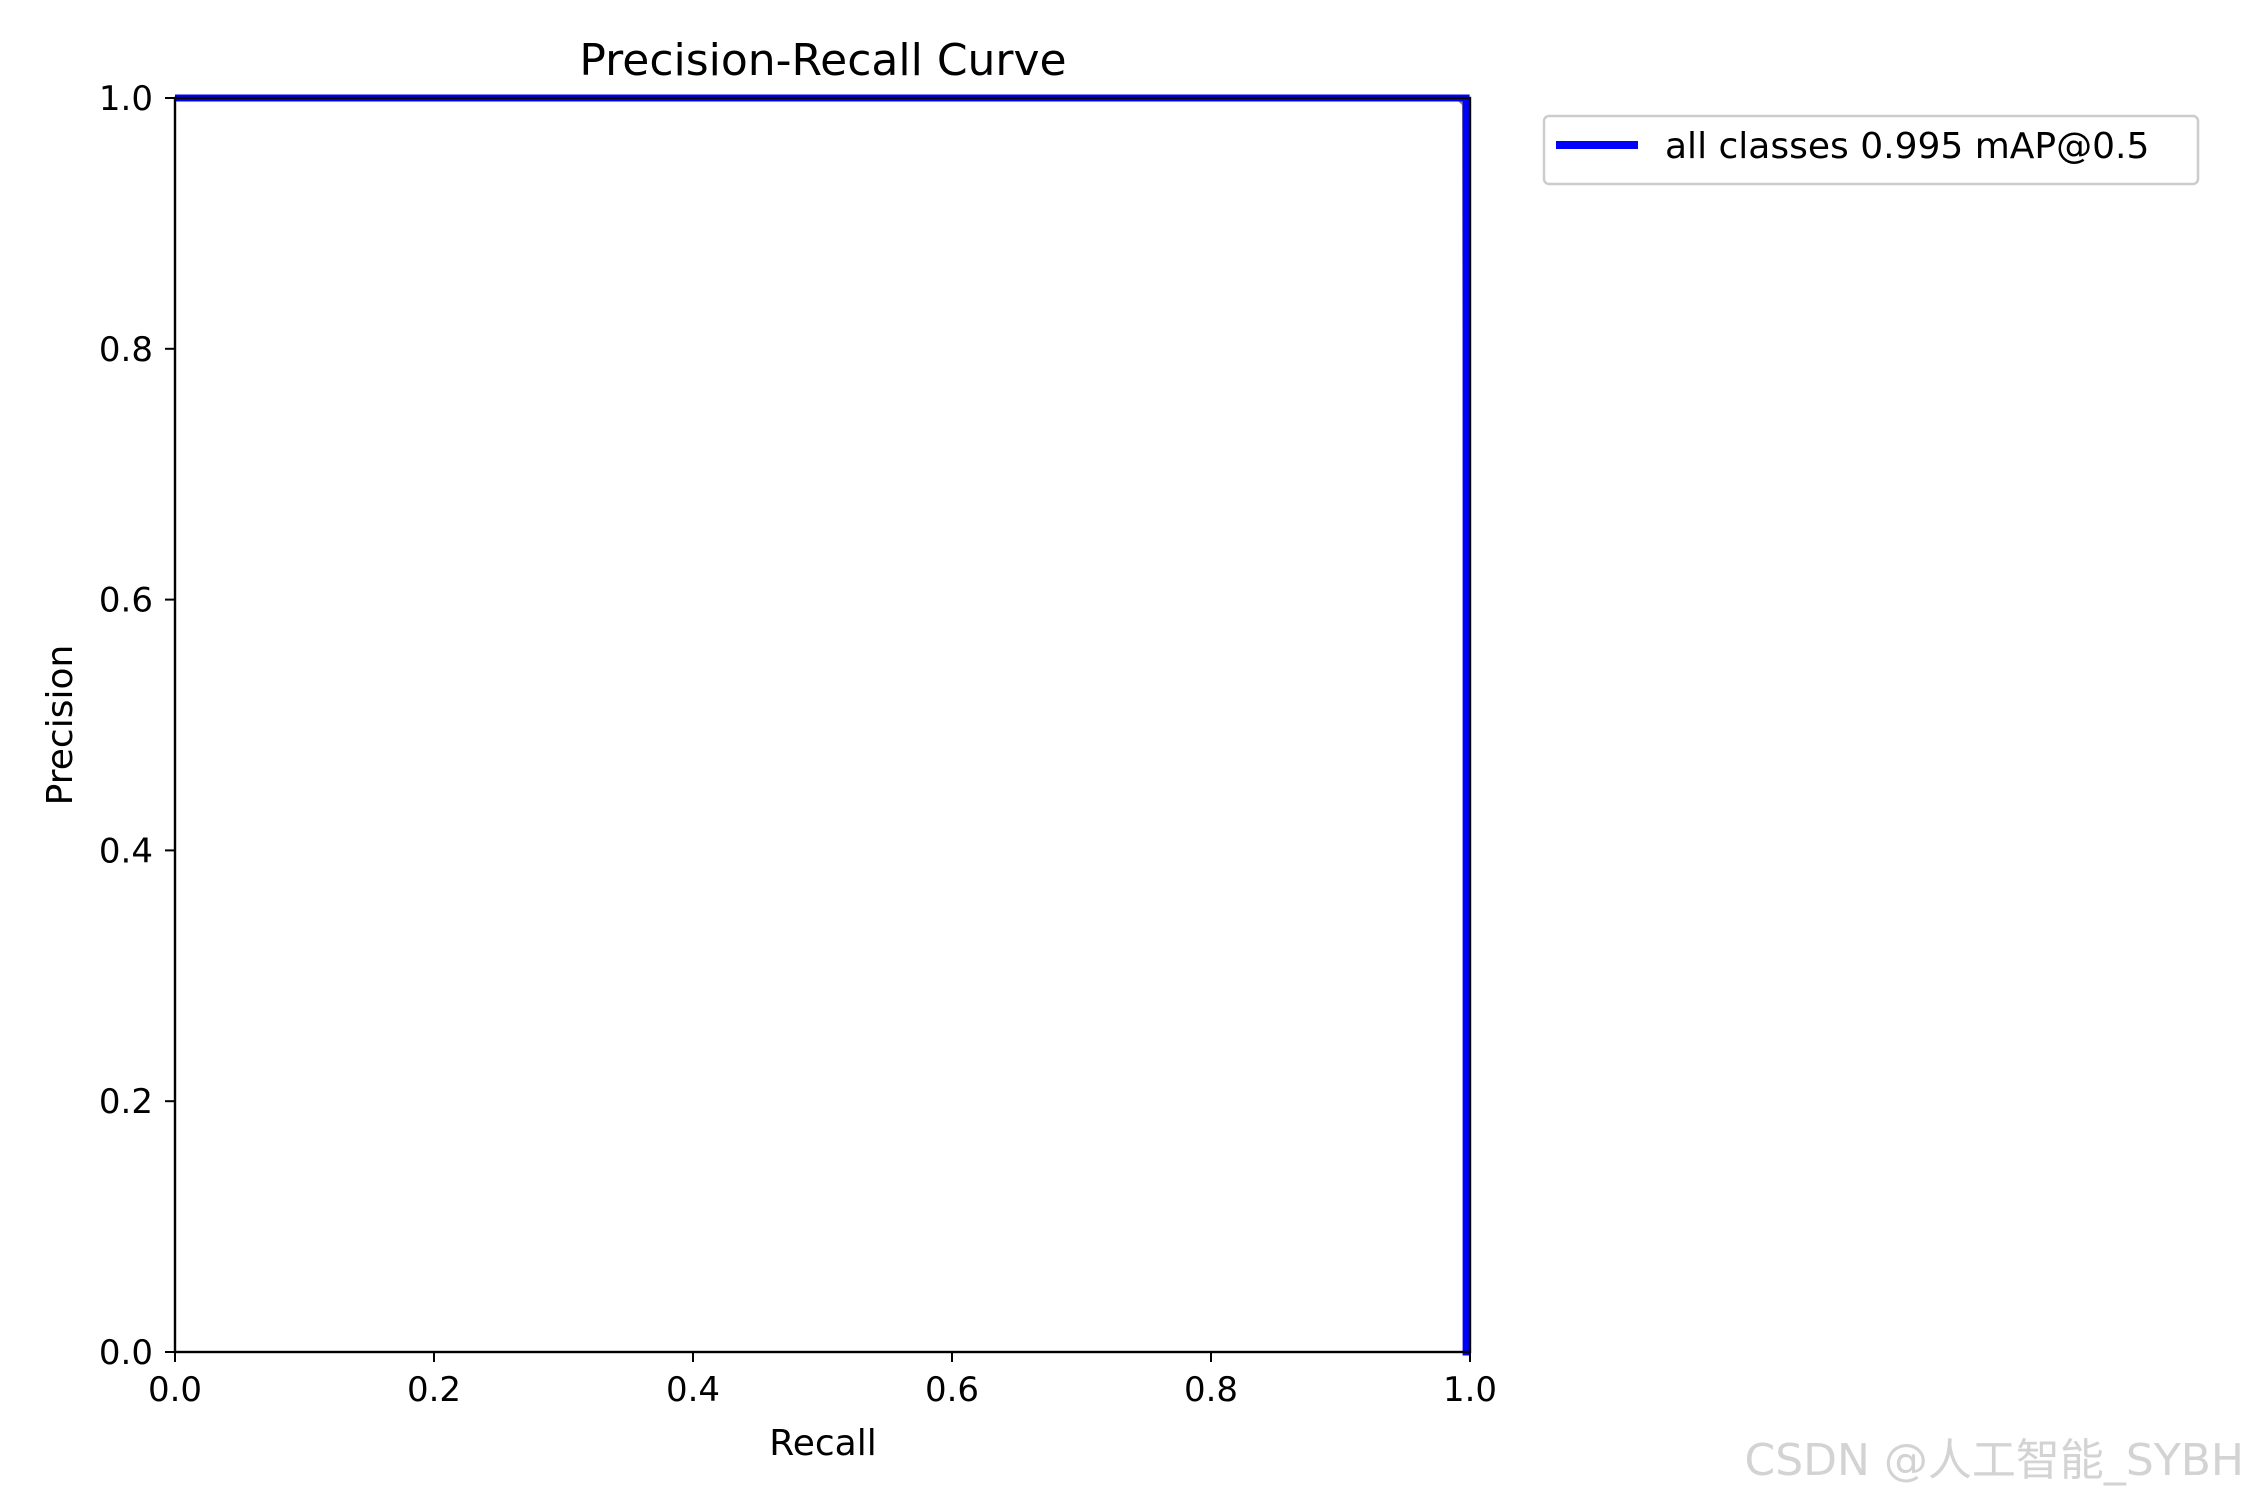 Image resolution: width=2250 pixels, height=1500 pixels. I want to click on watermark: CSDN @人工智能_SYBH, so click(1994, 1460).